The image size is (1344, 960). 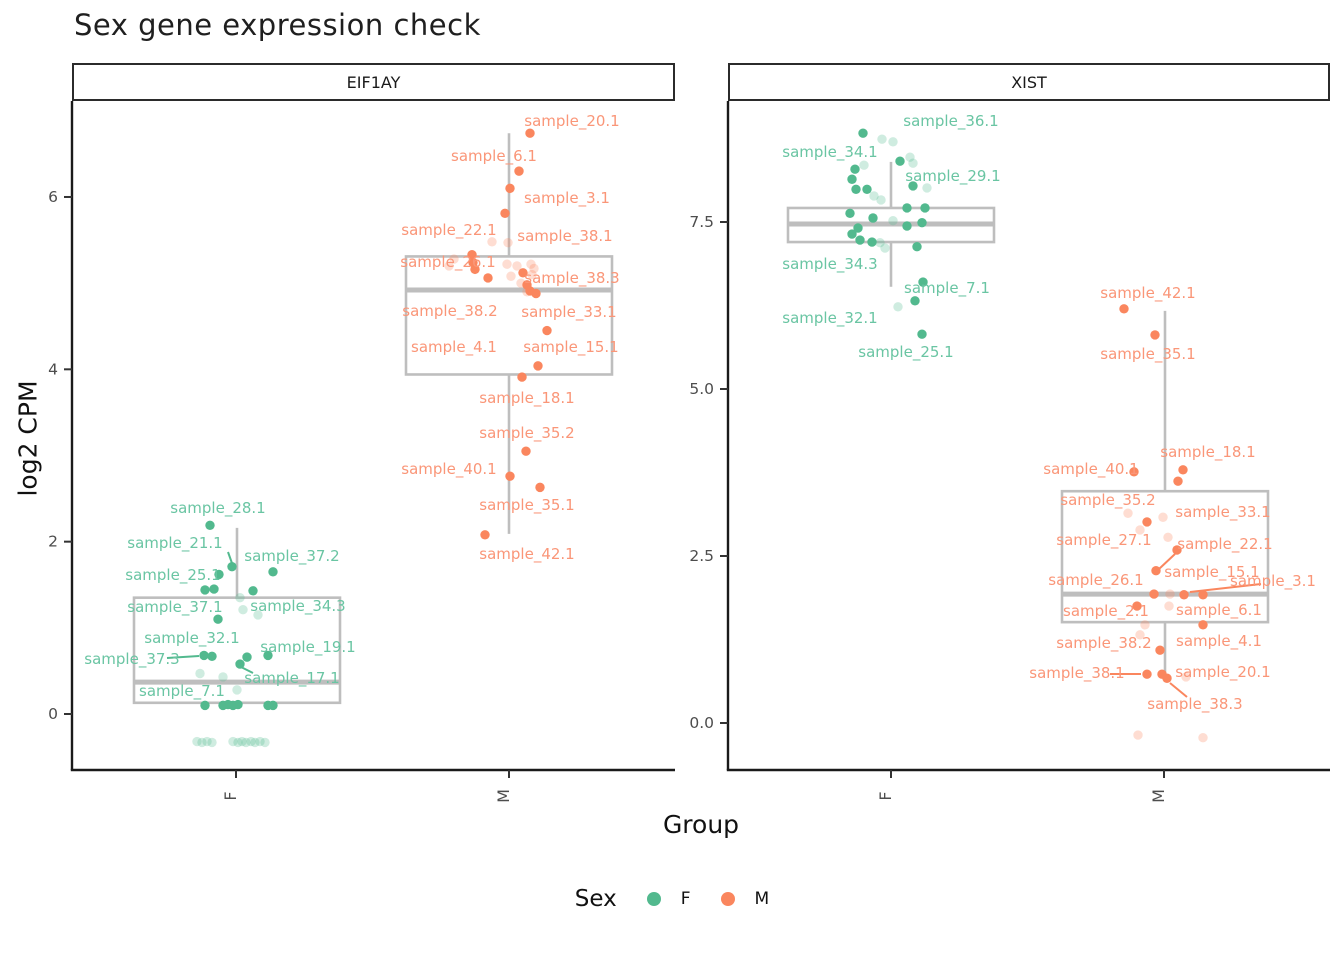 What do you see at coordinates (668, 899) in the screenshot?
I see `legend-item-f: F` at bounding box center [668, 899].